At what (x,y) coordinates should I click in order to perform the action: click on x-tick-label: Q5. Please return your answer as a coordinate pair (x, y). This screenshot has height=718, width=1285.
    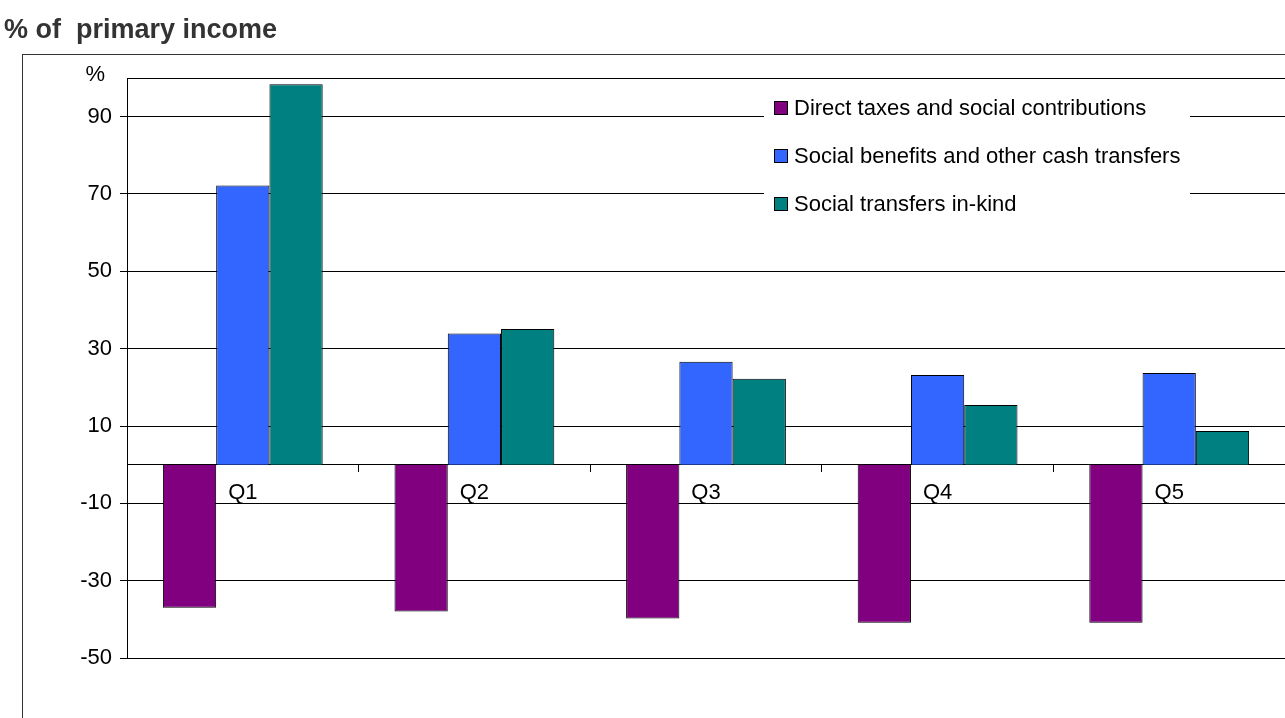
    Looking at the image, I should click on (1169, 491).